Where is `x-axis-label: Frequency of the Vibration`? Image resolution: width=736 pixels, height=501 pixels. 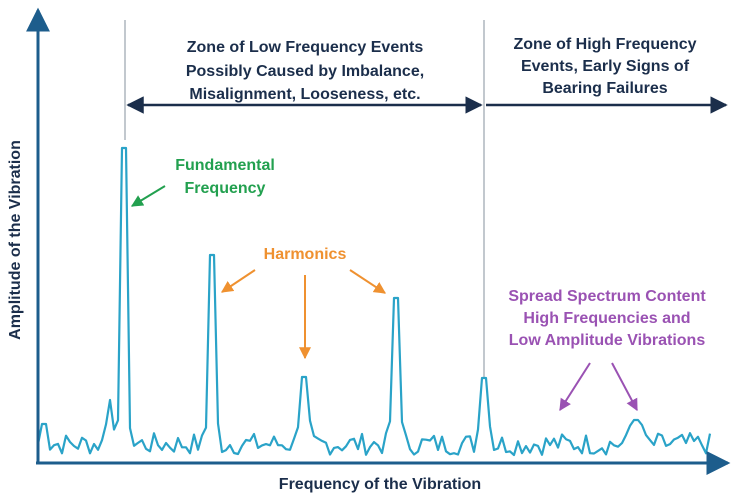
x-axis-label: Frequency of the Vibration is located at coordinates (380, 484).